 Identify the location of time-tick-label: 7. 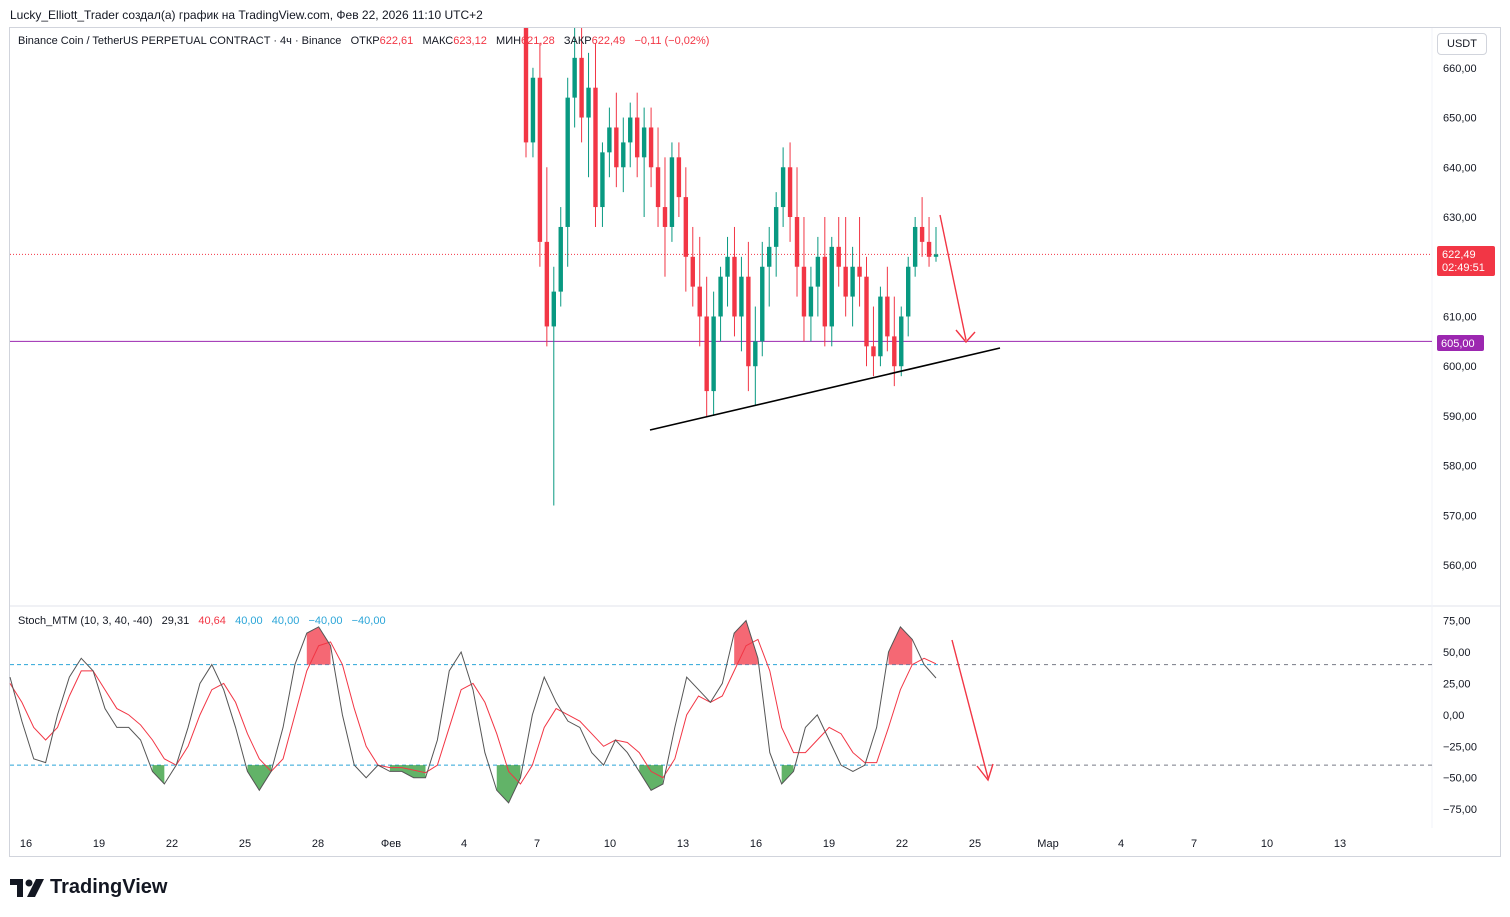
(1194, 844).